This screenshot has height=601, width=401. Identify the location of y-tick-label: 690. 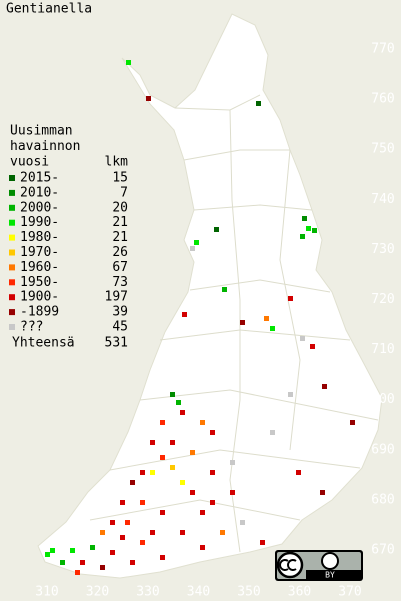
(382, 449).